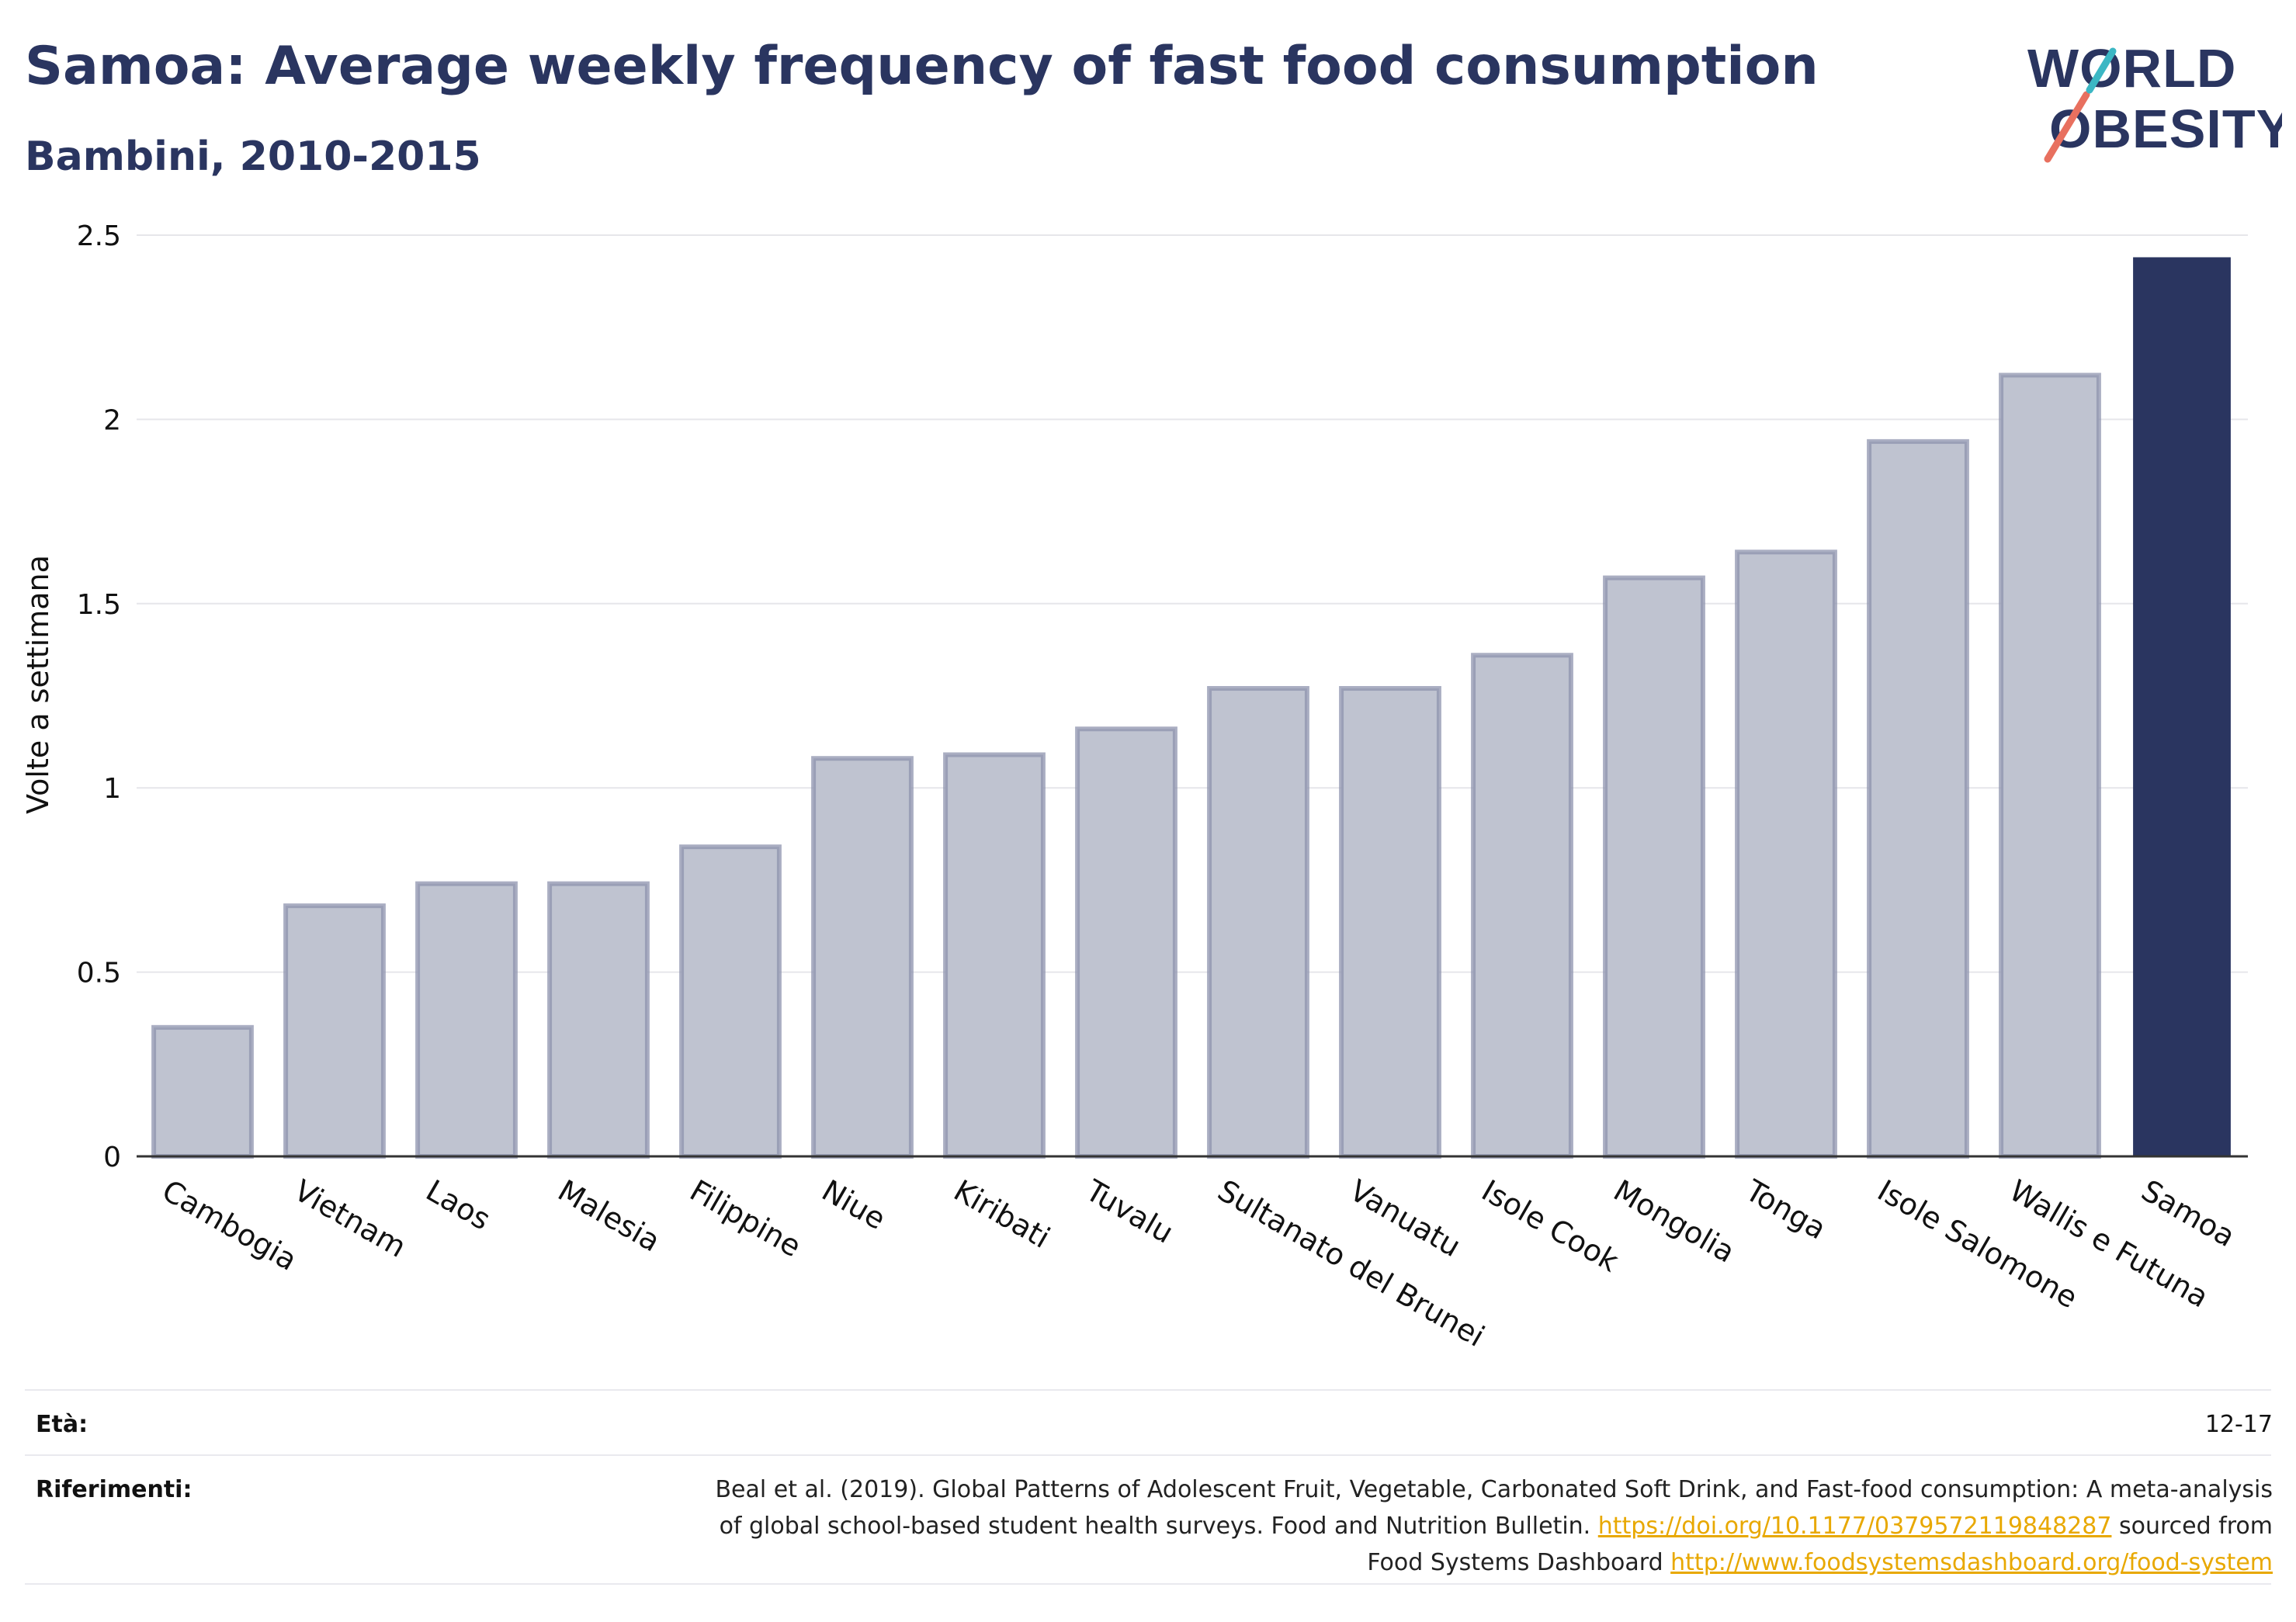 The height and width of the screenshot is (1622, 2296). What do you see at coordinates (112, 420) in the screenshot?
I see `y-tick-label: 2` at bounding box center [112, 420].